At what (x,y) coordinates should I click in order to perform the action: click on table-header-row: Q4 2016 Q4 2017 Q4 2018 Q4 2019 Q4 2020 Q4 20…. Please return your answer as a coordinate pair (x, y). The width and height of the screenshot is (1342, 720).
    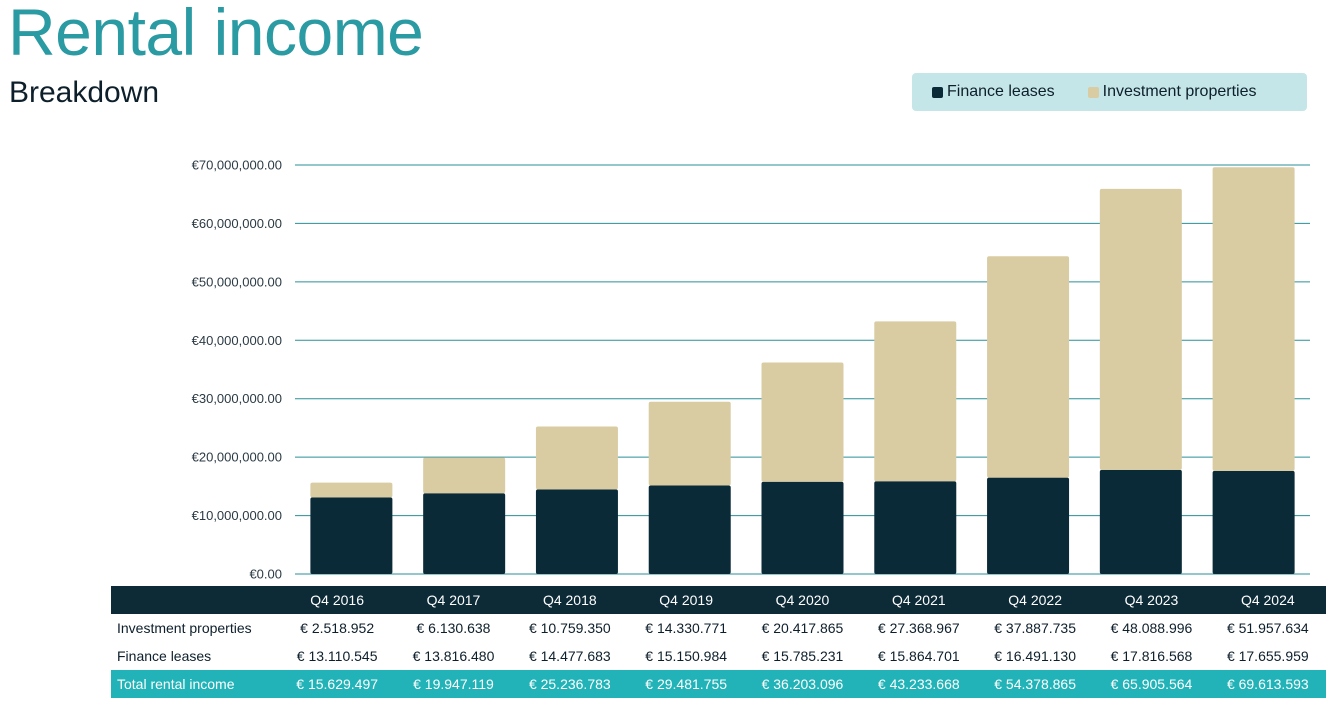
    Looking at the image, I should click on (718, 600).